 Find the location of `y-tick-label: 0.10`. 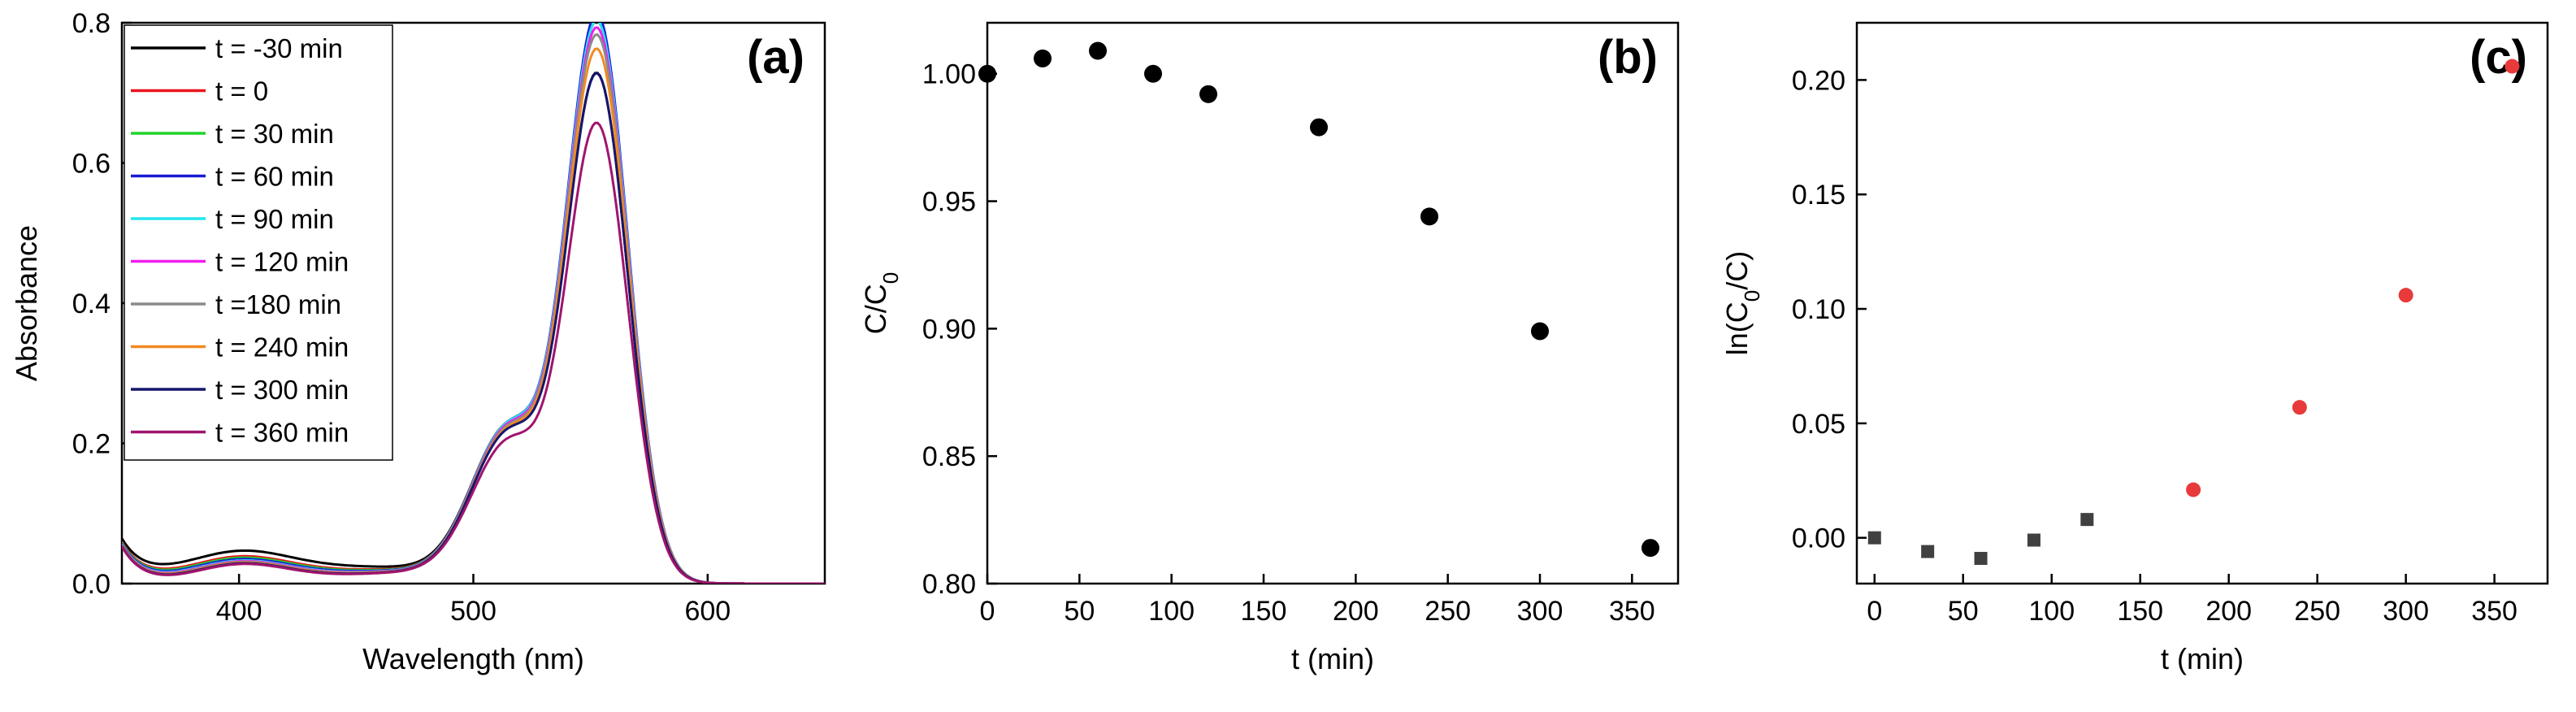

y-tick-label: 0.10 is located at coordinates (1818, 309).